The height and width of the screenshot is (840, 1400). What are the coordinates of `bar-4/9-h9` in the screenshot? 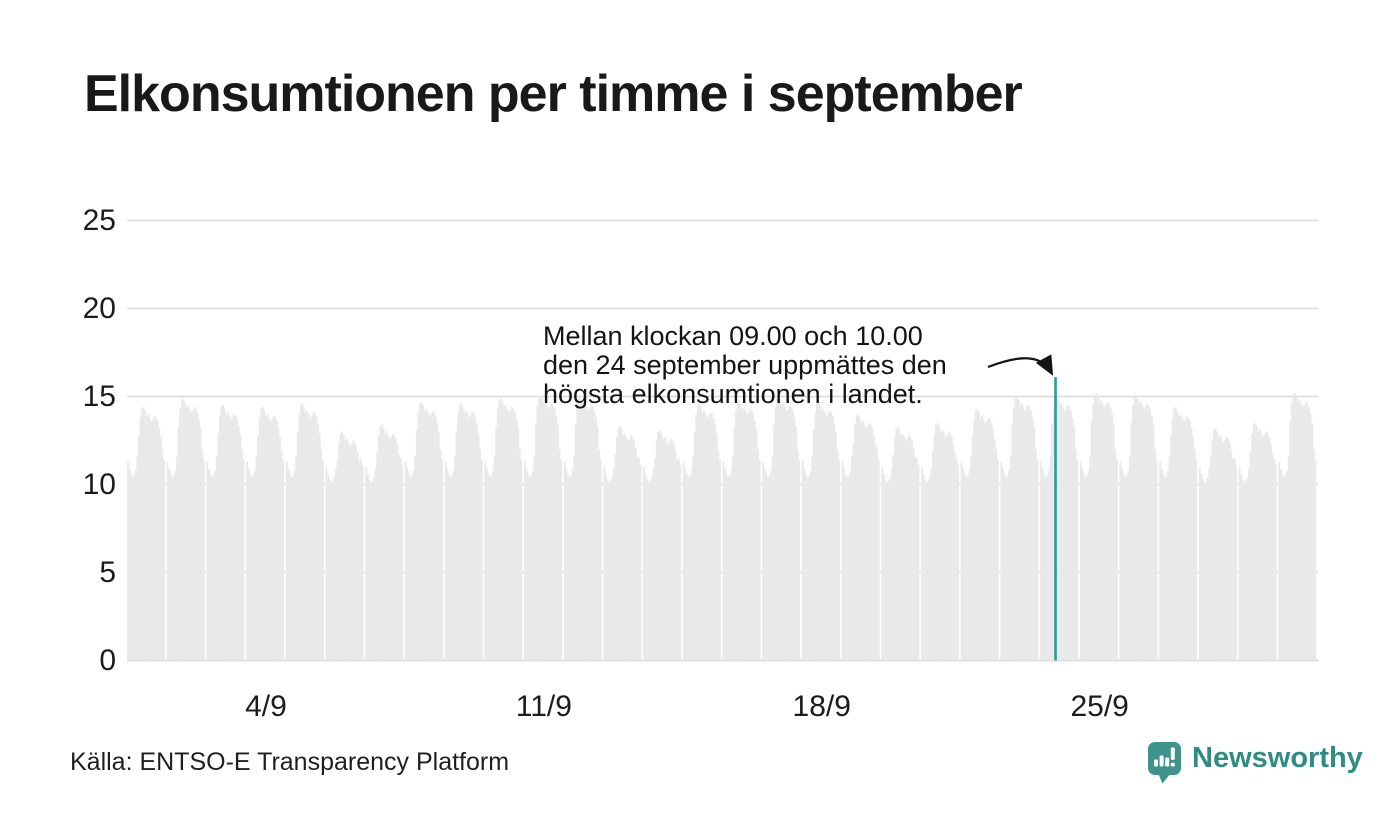 It's located at (261, 534).